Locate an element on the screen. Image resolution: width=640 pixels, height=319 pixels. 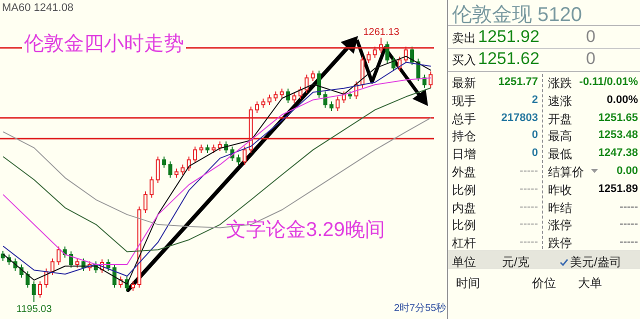
text: 1253.48 is located at coordinates (618, 135).